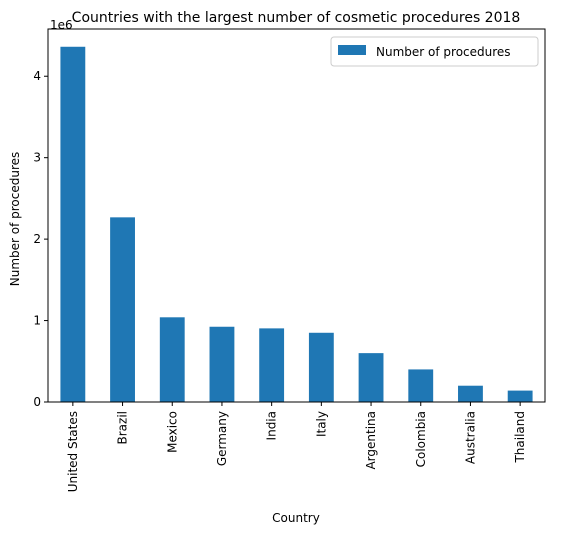  I want to click on bar-colombia, so click(421, 385).